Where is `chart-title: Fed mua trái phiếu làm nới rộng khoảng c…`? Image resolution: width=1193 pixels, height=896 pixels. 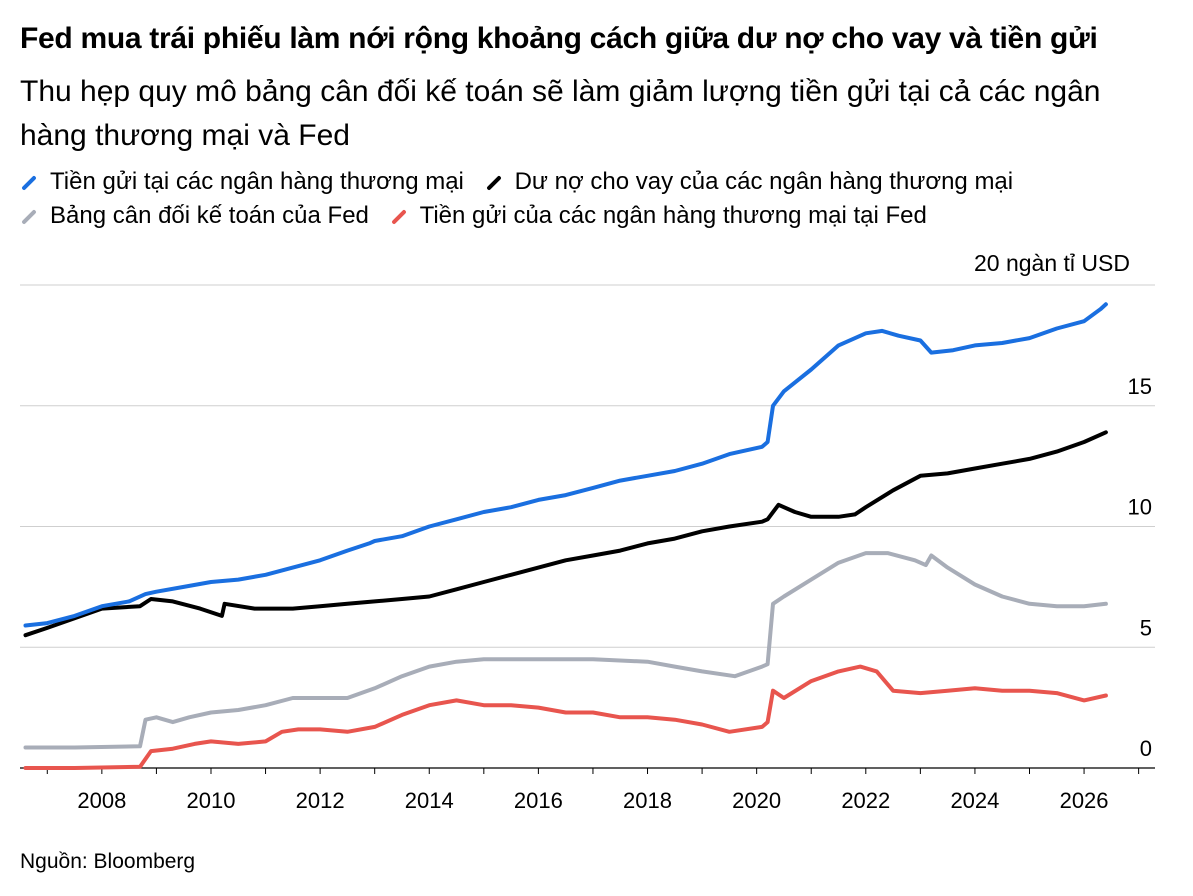
chart-title: Fed mua trái phiếu làm nới rộng khoảng c… is located at coordinates (559, 38).